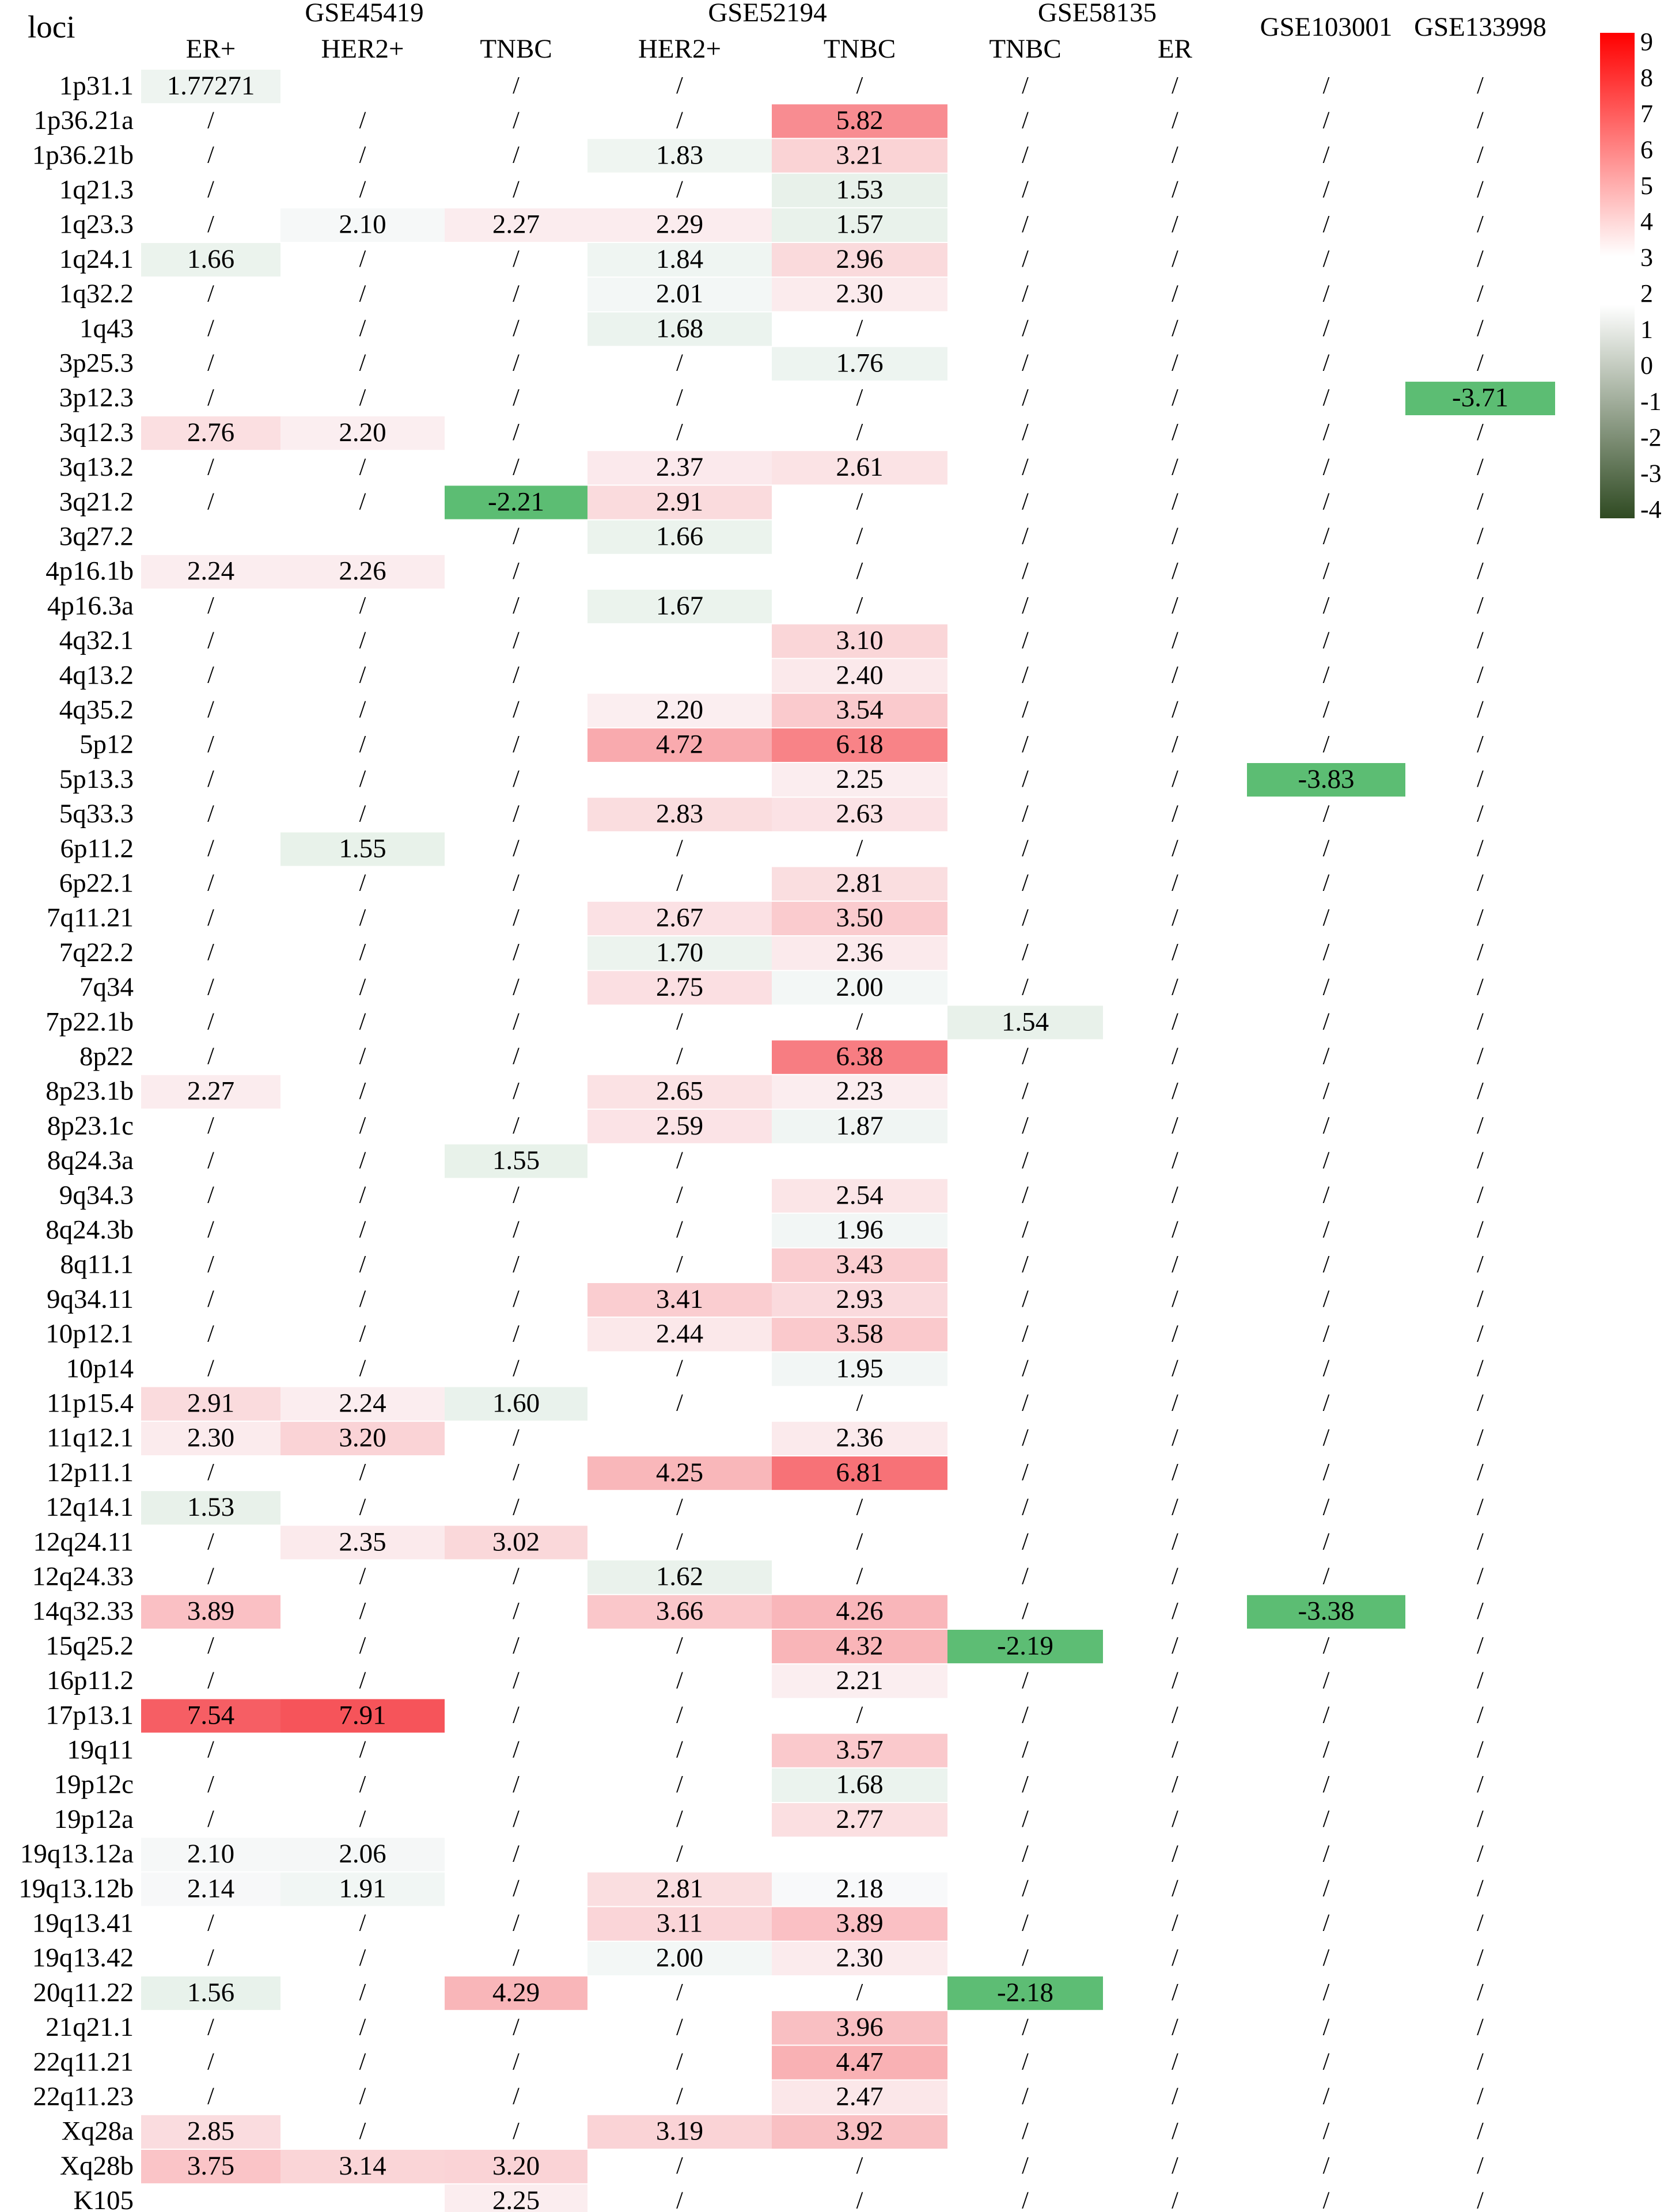 The height and width of the screenshot is (2212, 1668). I want to click on row-label: 4q13.2, so click(96, 675).